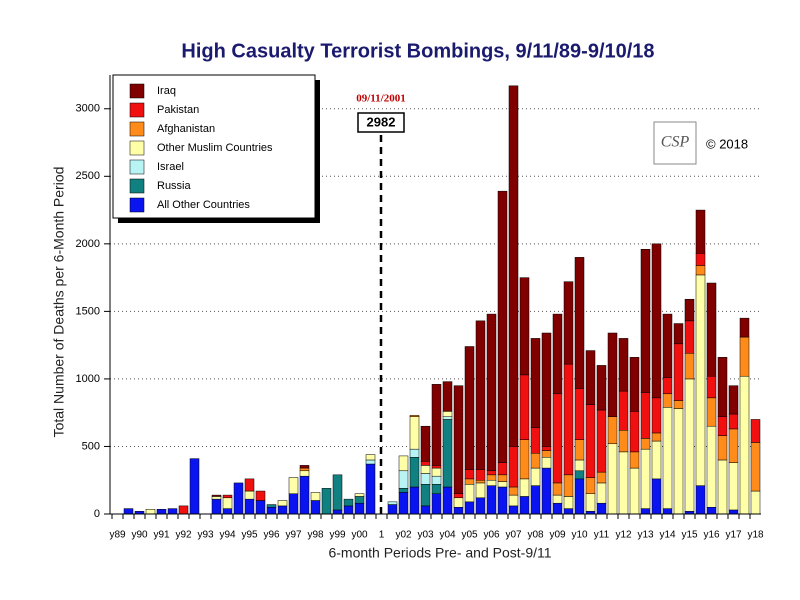 Image resolution: width=800 pixels, height=600 pixels. Describe the element at coordinates (557, 535) in the screenshot. I see `x-tick-label: y09` at that location.